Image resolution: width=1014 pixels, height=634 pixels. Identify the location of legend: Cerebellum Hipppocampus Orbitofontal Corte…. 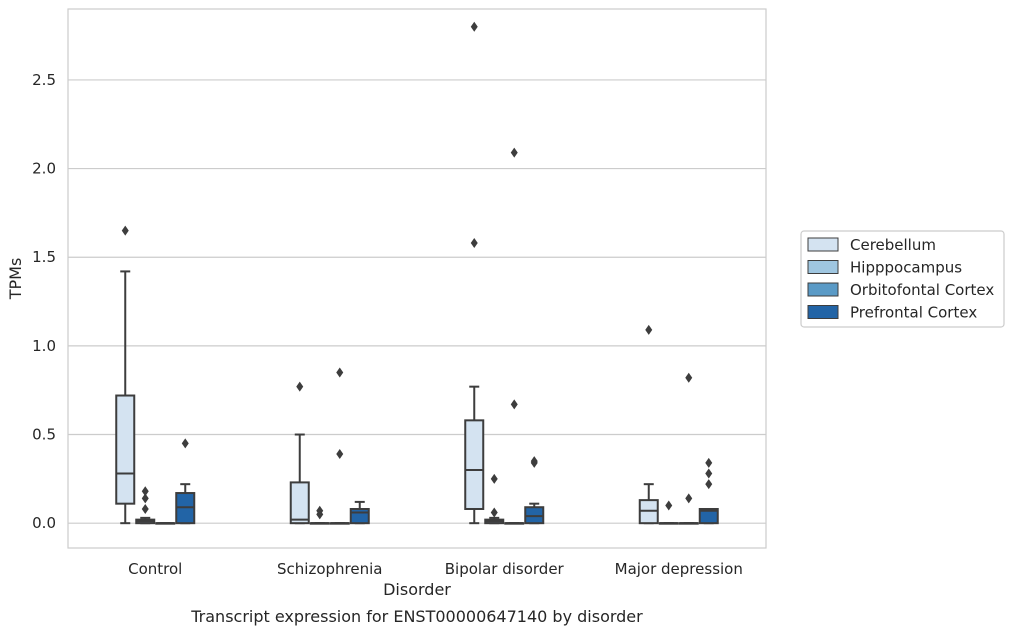
(902, 279).